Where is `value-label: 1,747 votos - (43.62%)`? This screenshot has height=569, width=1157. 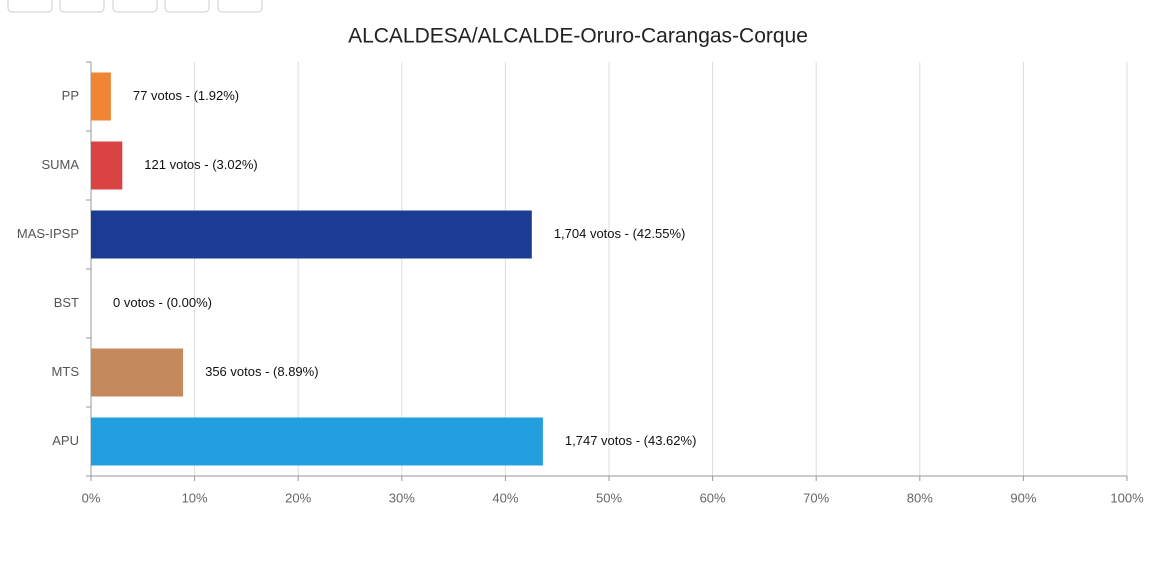
value-label: 1,747 votos - (43.62%) is located at coordinates (631, 440).